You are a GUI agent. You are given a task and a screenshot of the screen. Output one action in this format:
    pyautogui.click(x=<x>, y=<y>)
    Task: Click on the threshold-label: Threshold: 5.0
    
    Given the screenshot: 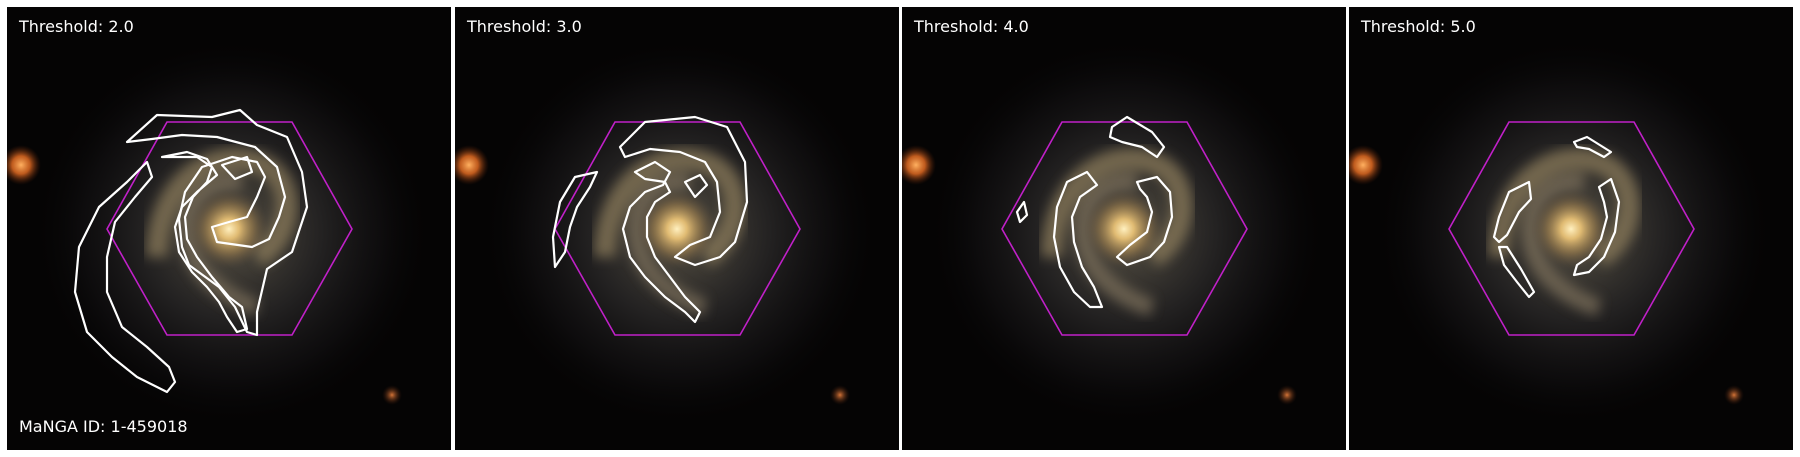 What is the action you would take?
    pyautogui.click(x=1418, y=26)
    